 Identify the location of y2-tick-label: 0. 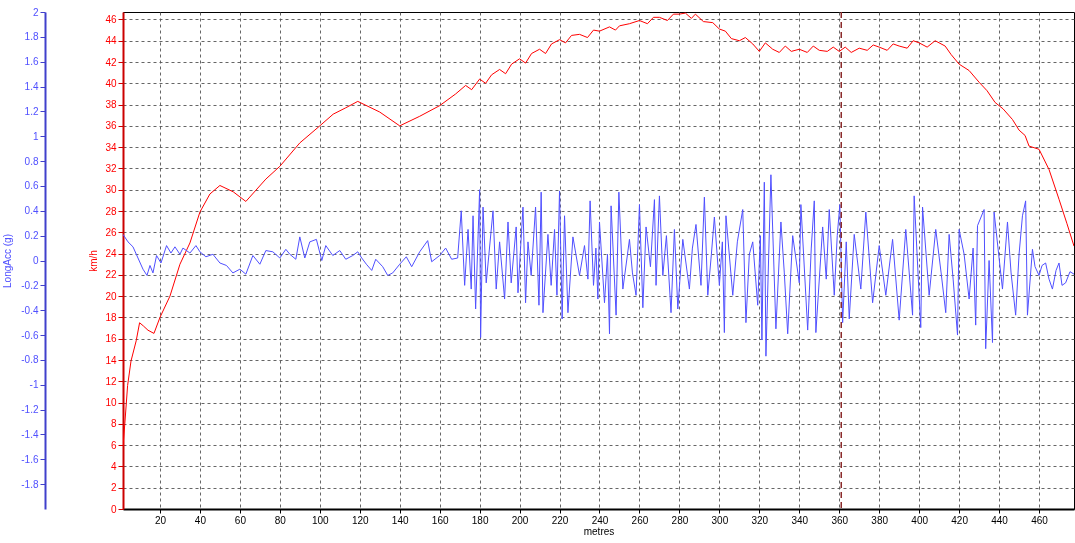
(35, 260).